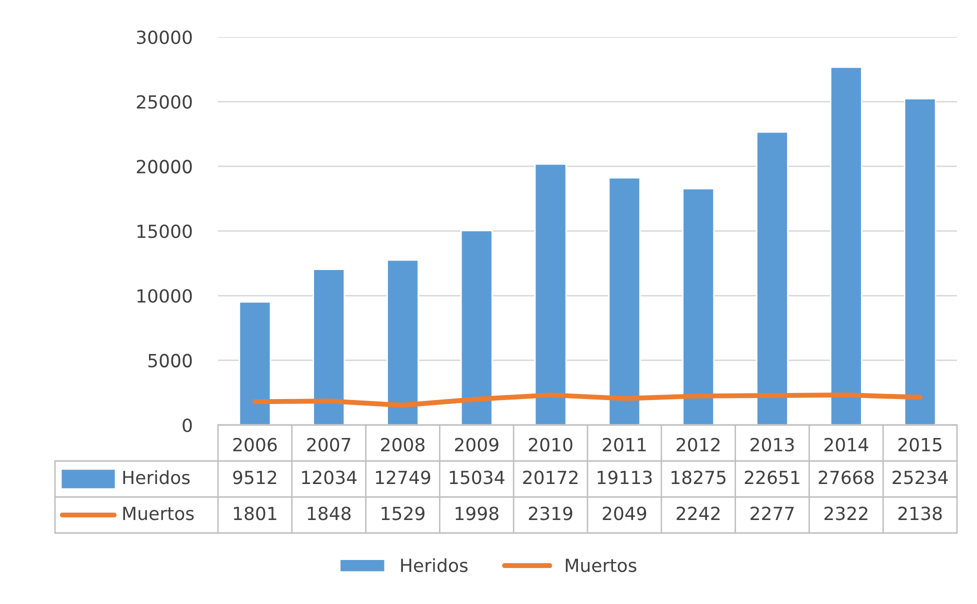 This screenshot has height=604, width=977. Describe the element at coordinates (846, 513) in the screenshot. I see `data-label: 2322` at that location.